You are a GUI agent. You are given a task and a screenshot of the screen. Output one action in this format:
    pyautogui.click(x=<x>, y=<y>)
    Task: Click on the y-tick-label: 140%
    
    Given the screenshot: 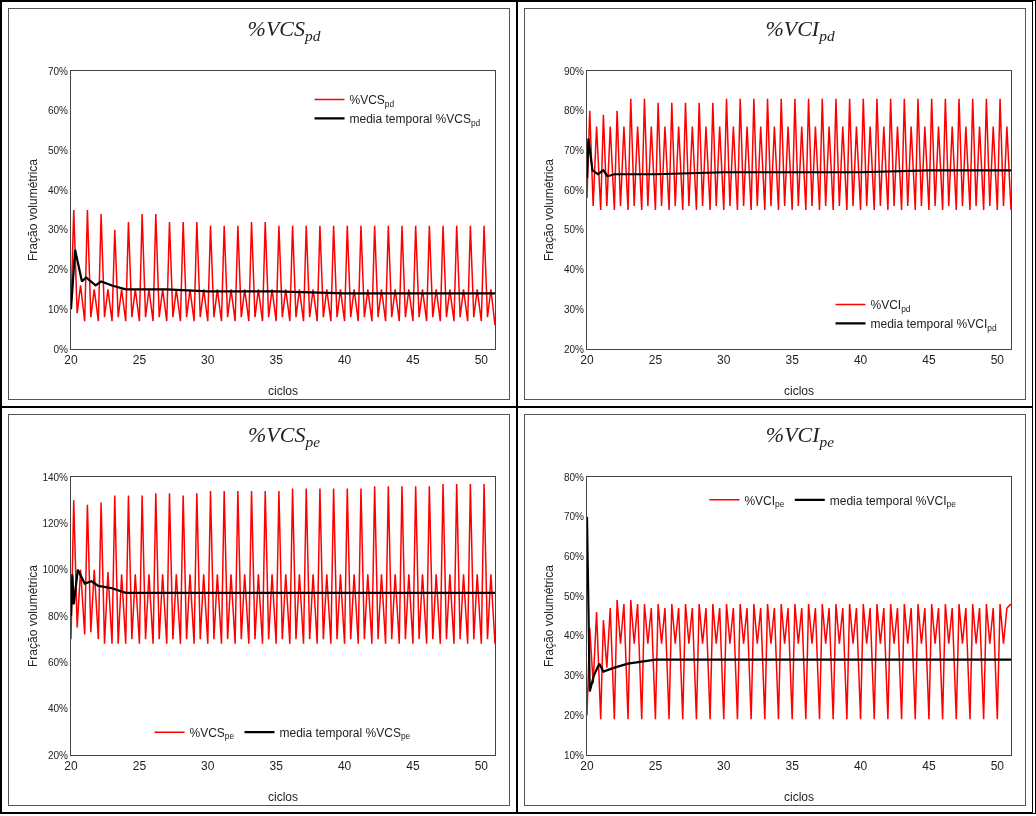 What is the action you would take?
    pyautogui.click(x=55, y=477)
    